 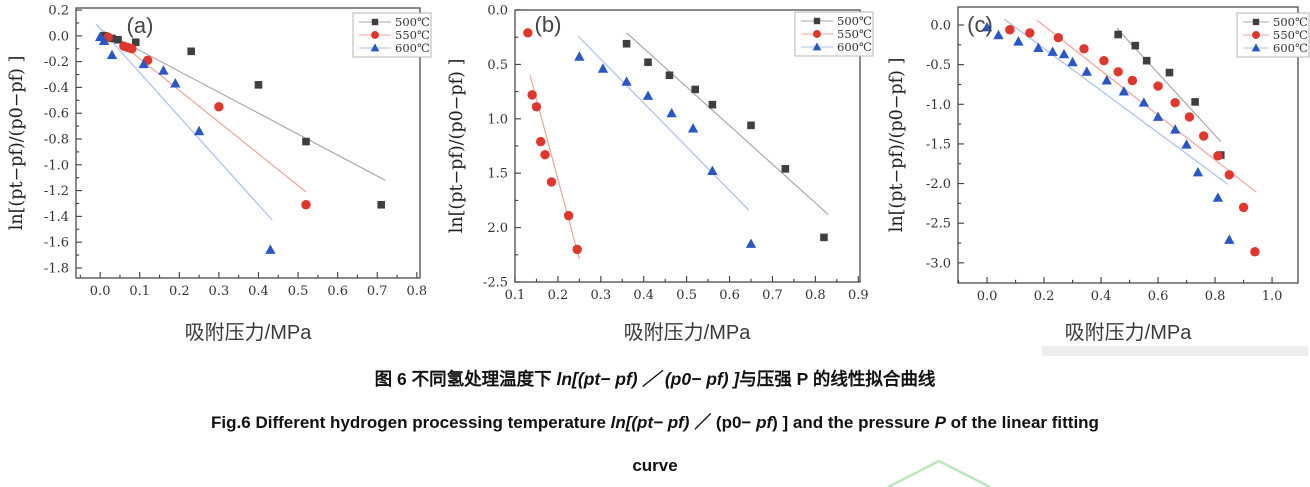 I want to click on svg-text: -0.2, so click(x=56, y=62).